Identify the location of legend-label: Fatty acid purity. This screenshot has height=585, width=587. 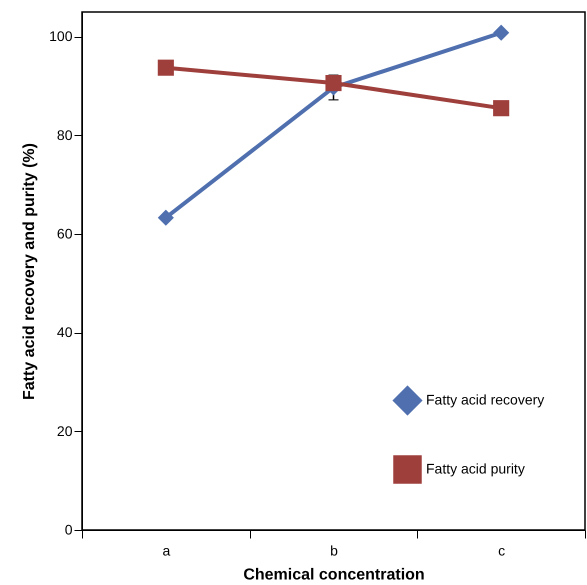
(475, 468).